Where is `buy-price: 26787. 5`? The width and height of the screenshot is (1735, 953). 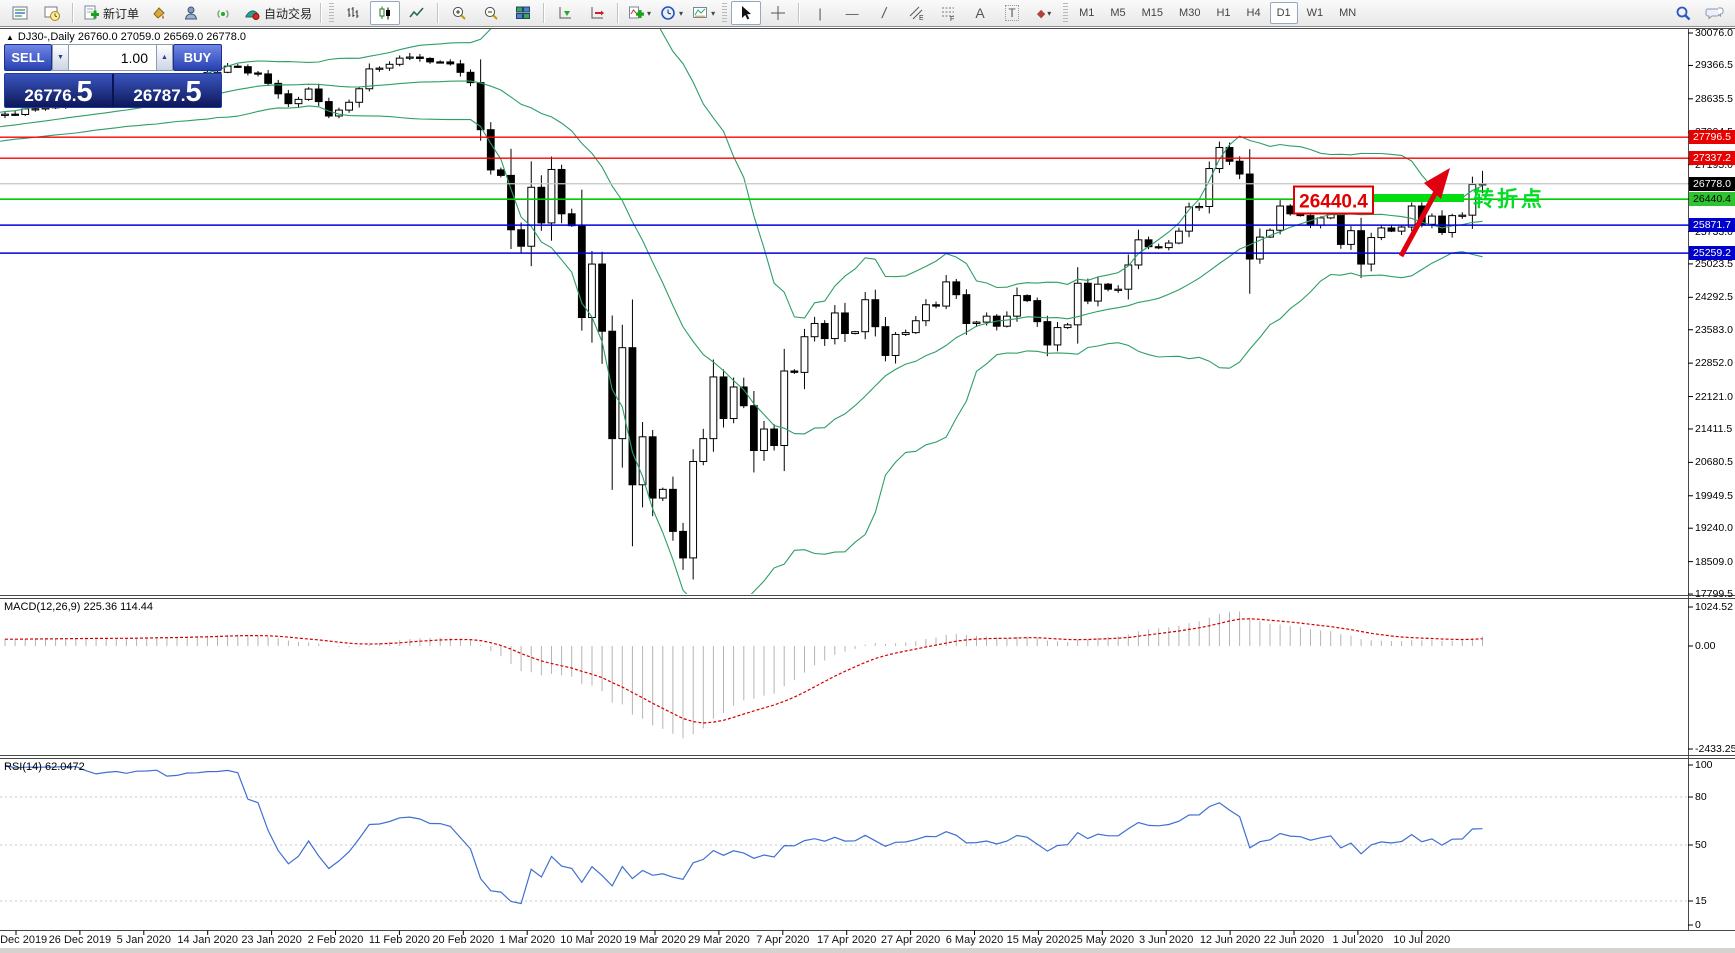
buy-price: 26787. 5 is located at coordinates (167, 90).